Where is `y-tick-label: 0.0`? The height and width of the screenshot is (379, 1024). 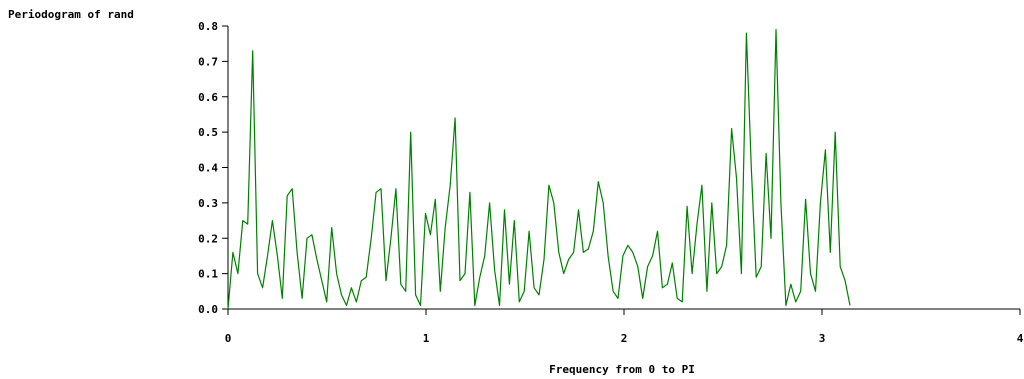
y-tick-label: 0.0 is located at coordinates (208, 309).